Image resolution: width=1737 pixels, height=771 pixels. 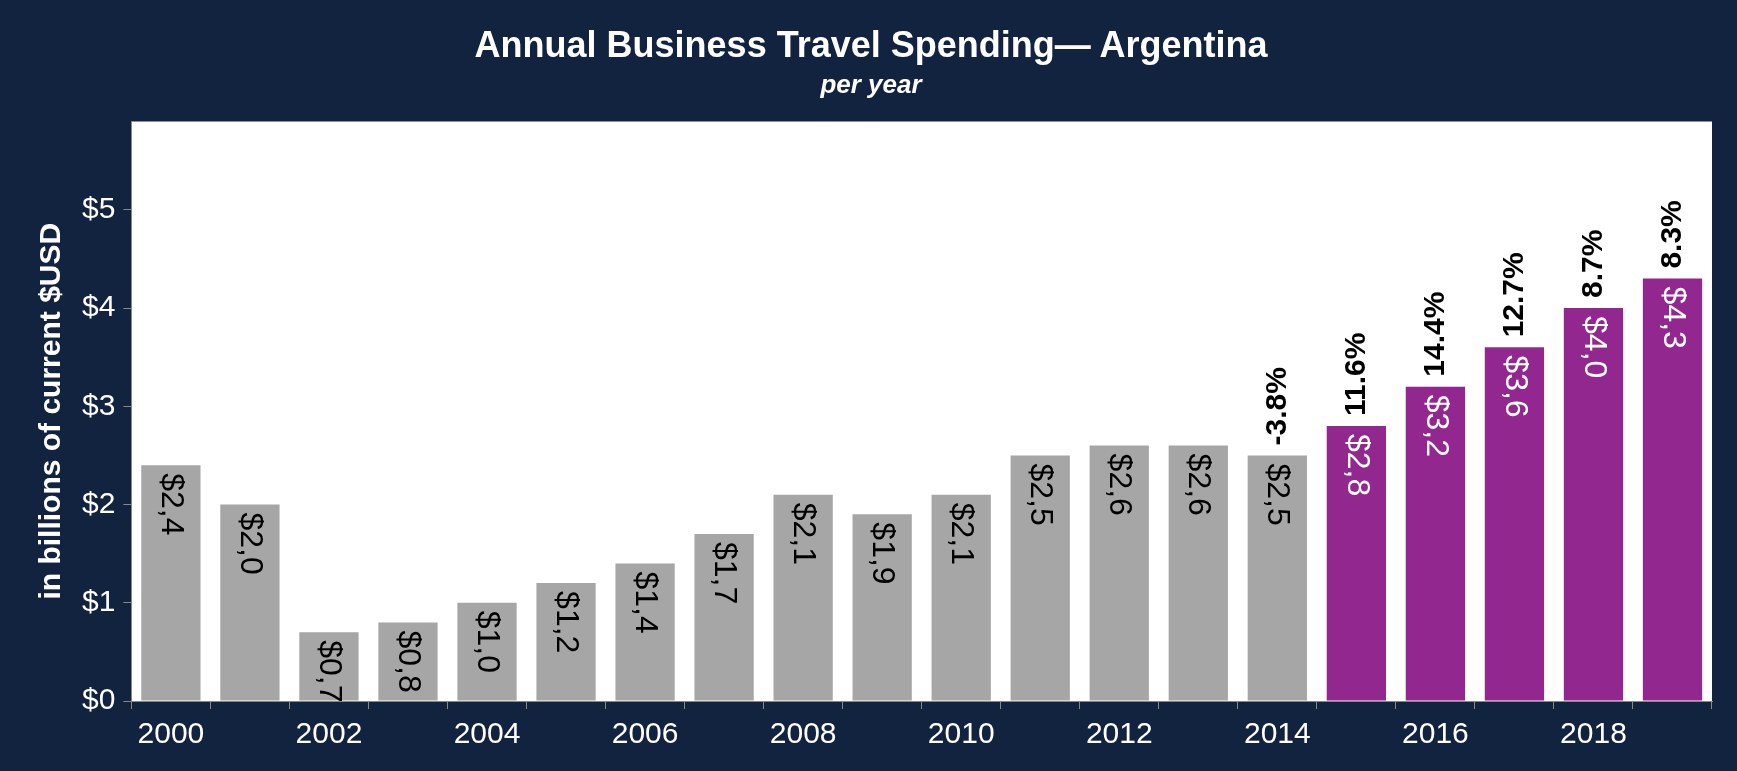 What do you see at coordinates (98, 699) in the screenshot?
I see `y-tick-label: $0` at bounding box center [98, 699].